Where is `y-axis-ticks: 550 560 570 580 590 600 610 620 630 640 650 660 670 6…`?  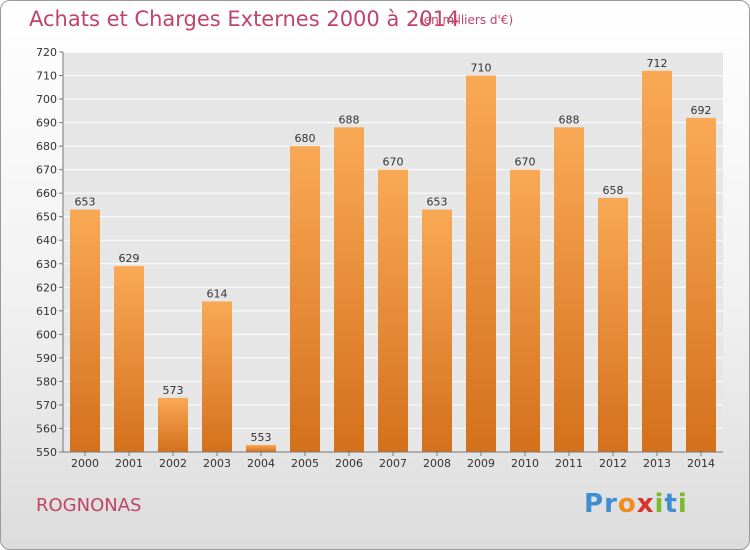
y-axis-ticks: 550 560 570 580 590 600 610 620 630 640 650 660 670 6… is located at coordinates (49, 252).